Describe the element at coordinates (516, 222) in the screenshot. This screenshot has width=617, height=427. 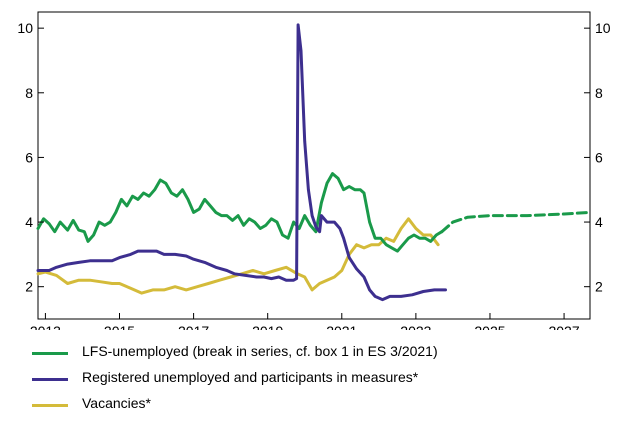
I see `series-line-lfs-projection` at that location.